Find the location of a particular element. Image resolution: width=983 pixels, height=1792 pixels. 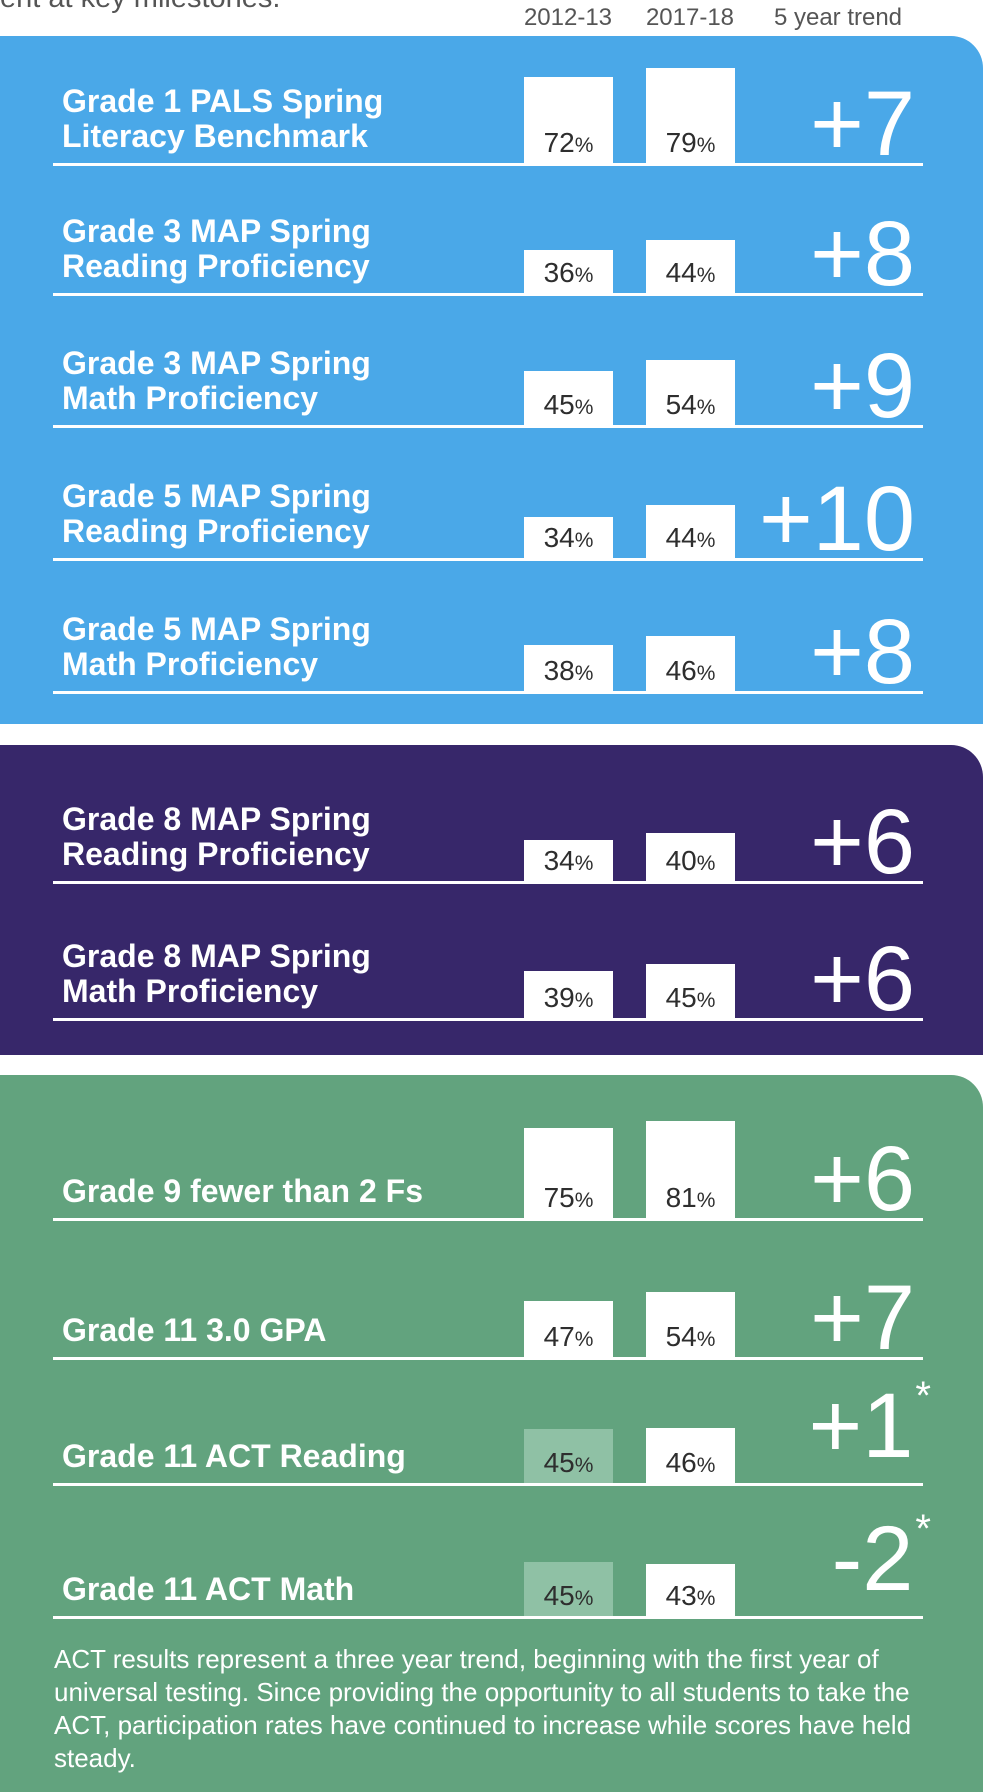

value-number: 34 is located at coordinates (559, 860).